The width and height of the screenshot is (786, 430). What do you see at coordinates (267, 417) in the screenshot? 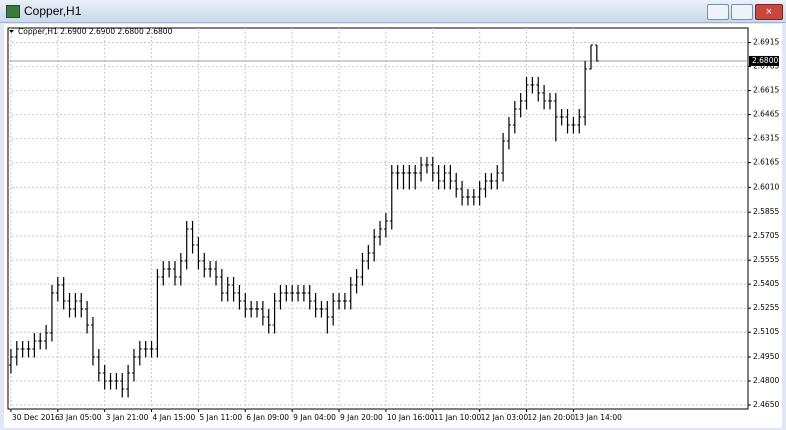
I see `x-tick-label: 6 Jan 09:00` at bounding box center [267, 417].